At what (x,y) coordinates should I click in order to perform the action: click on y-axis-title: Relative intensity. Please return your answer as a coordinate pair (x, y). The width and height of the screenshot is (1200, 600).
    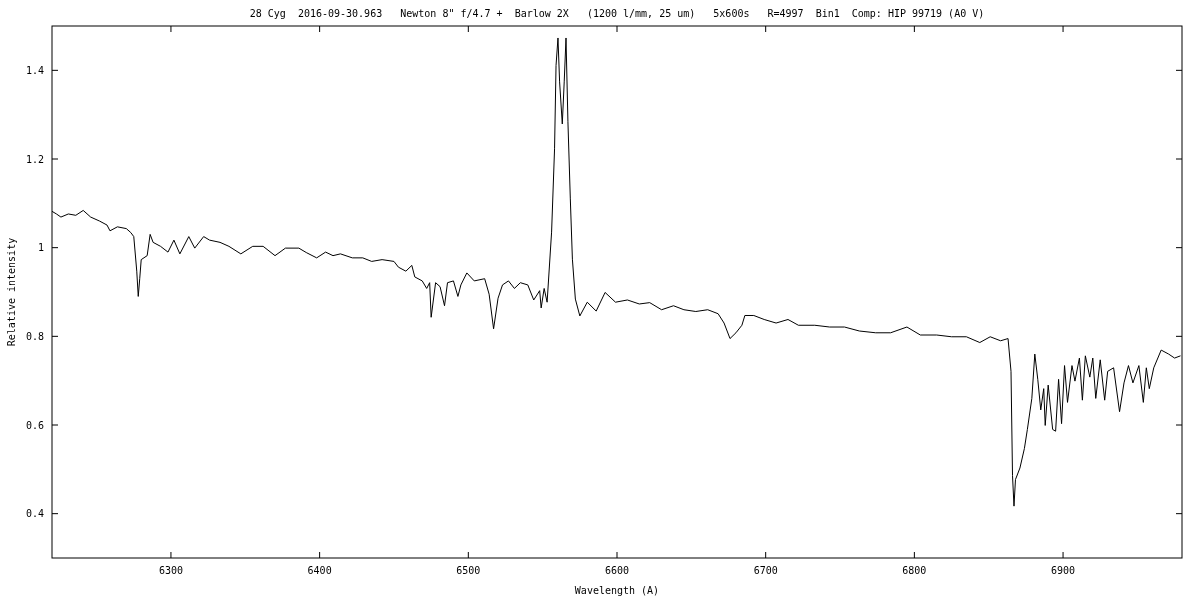
    Looking at the image, I should click on (11, 292).